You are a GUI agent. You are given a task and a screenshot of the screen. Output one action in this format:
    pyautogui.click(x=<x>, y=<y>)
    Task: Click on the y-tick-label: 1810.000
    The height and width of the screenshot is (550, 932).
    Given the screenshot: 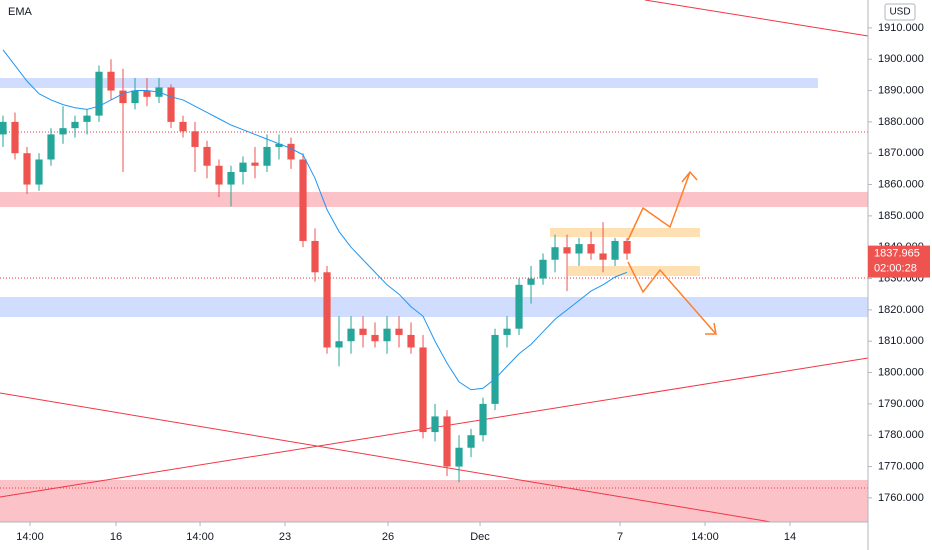 What is the action you would take?
    pyautogui.click(x=901, y=341)
    